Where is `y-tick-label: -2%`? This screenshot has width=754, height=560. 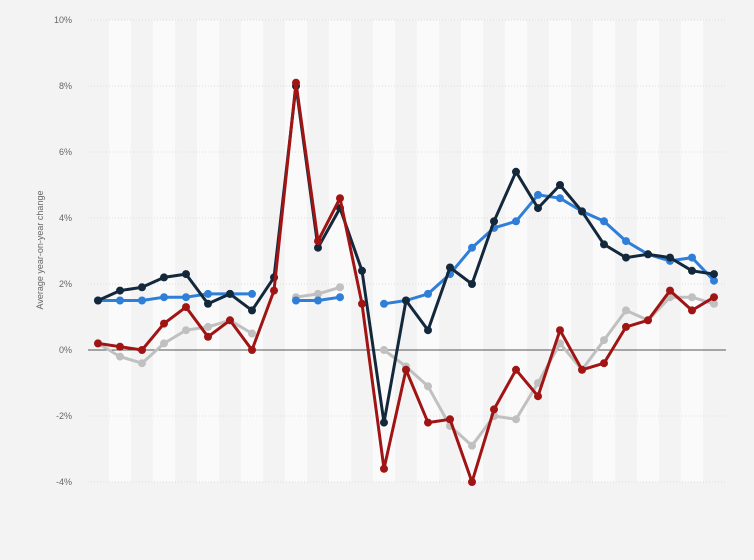 y-tick-label: -2% is located at coordinates (64, 416).